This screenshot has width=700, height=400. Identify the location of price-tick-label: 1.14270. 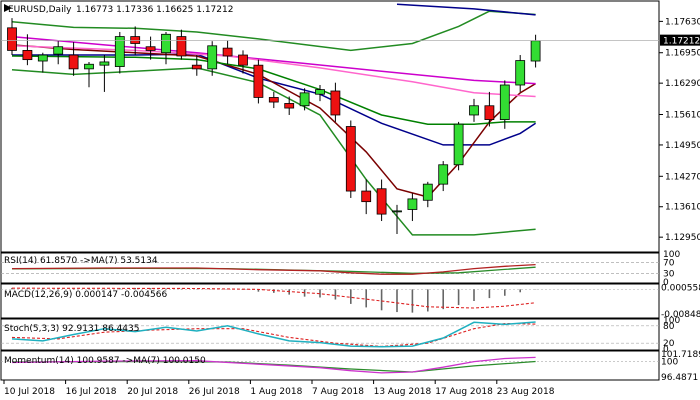
(682, 177).